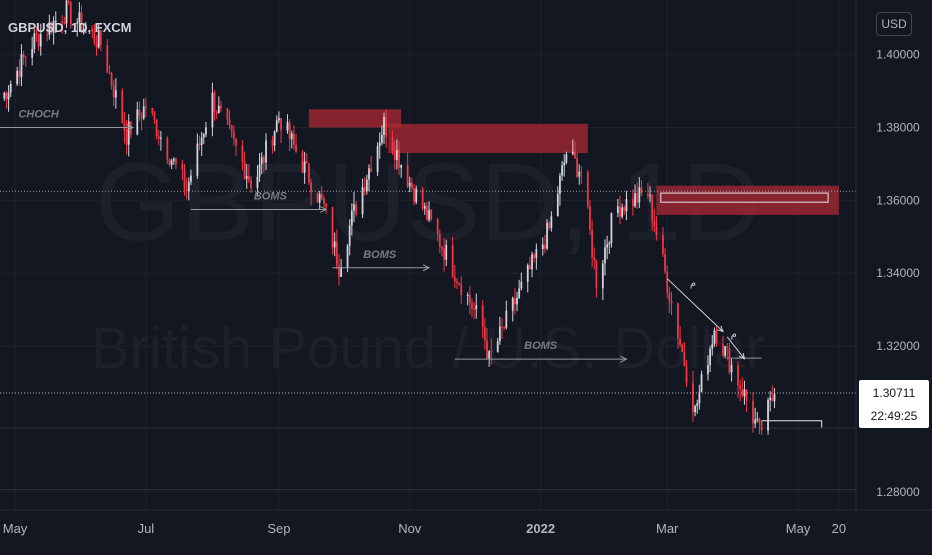  What do you see at coordinates (734, 334) in the screenshot?
I see `arrow-label: م` at bounding box center [734, 334].